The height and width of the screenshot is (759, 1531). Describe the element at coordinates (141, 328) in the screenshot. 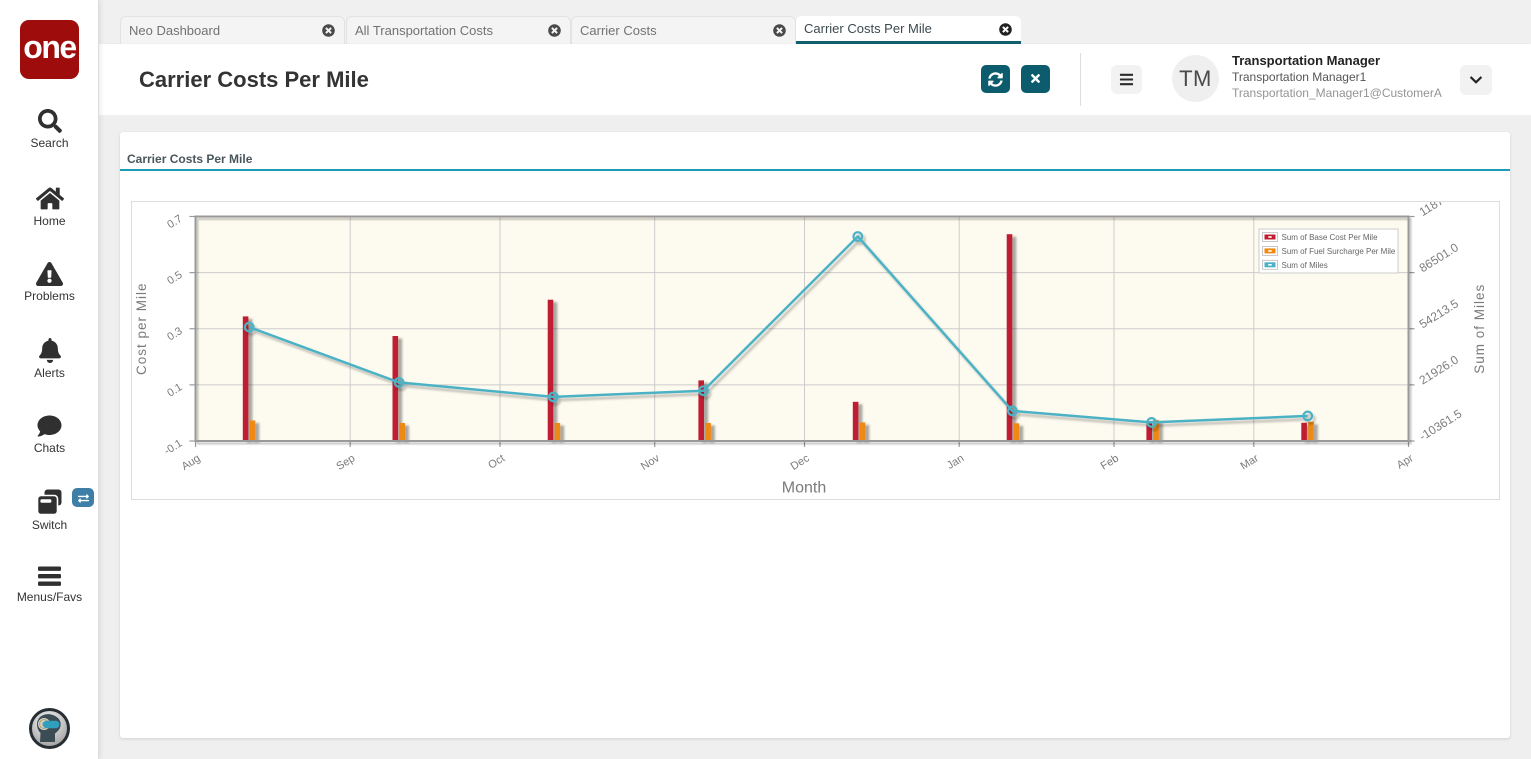

I see `svg-text: Cost per Mile` at that location.